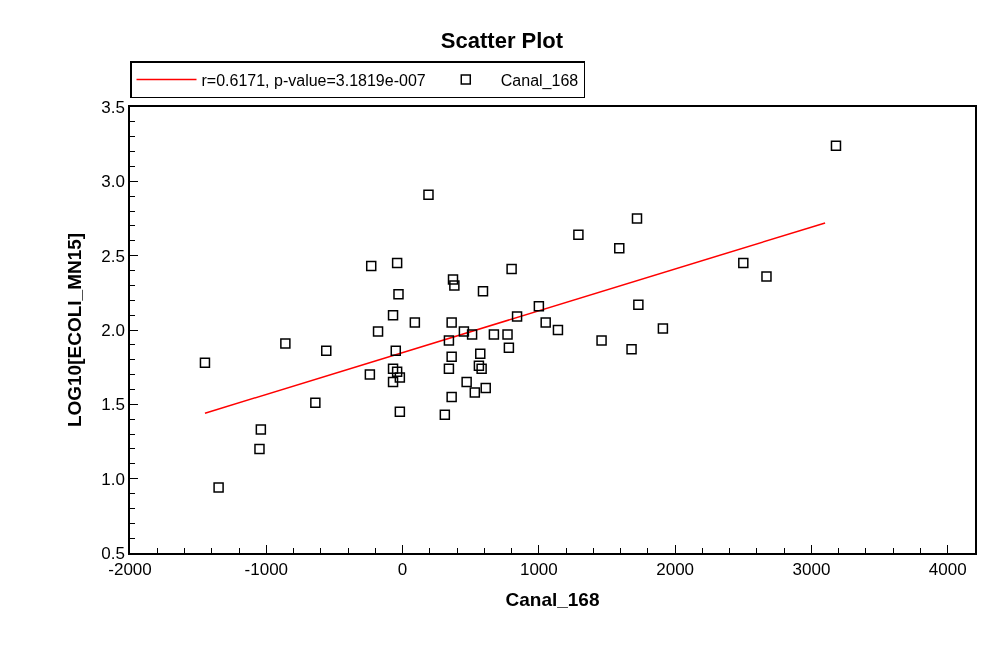 The image size is (1004, 651). What do you see at coordinates (313, 80) in the screenshot?
I see `legend-label: r=0.6171, p-value=3.1819e-007` at bounding box center [313, 80].